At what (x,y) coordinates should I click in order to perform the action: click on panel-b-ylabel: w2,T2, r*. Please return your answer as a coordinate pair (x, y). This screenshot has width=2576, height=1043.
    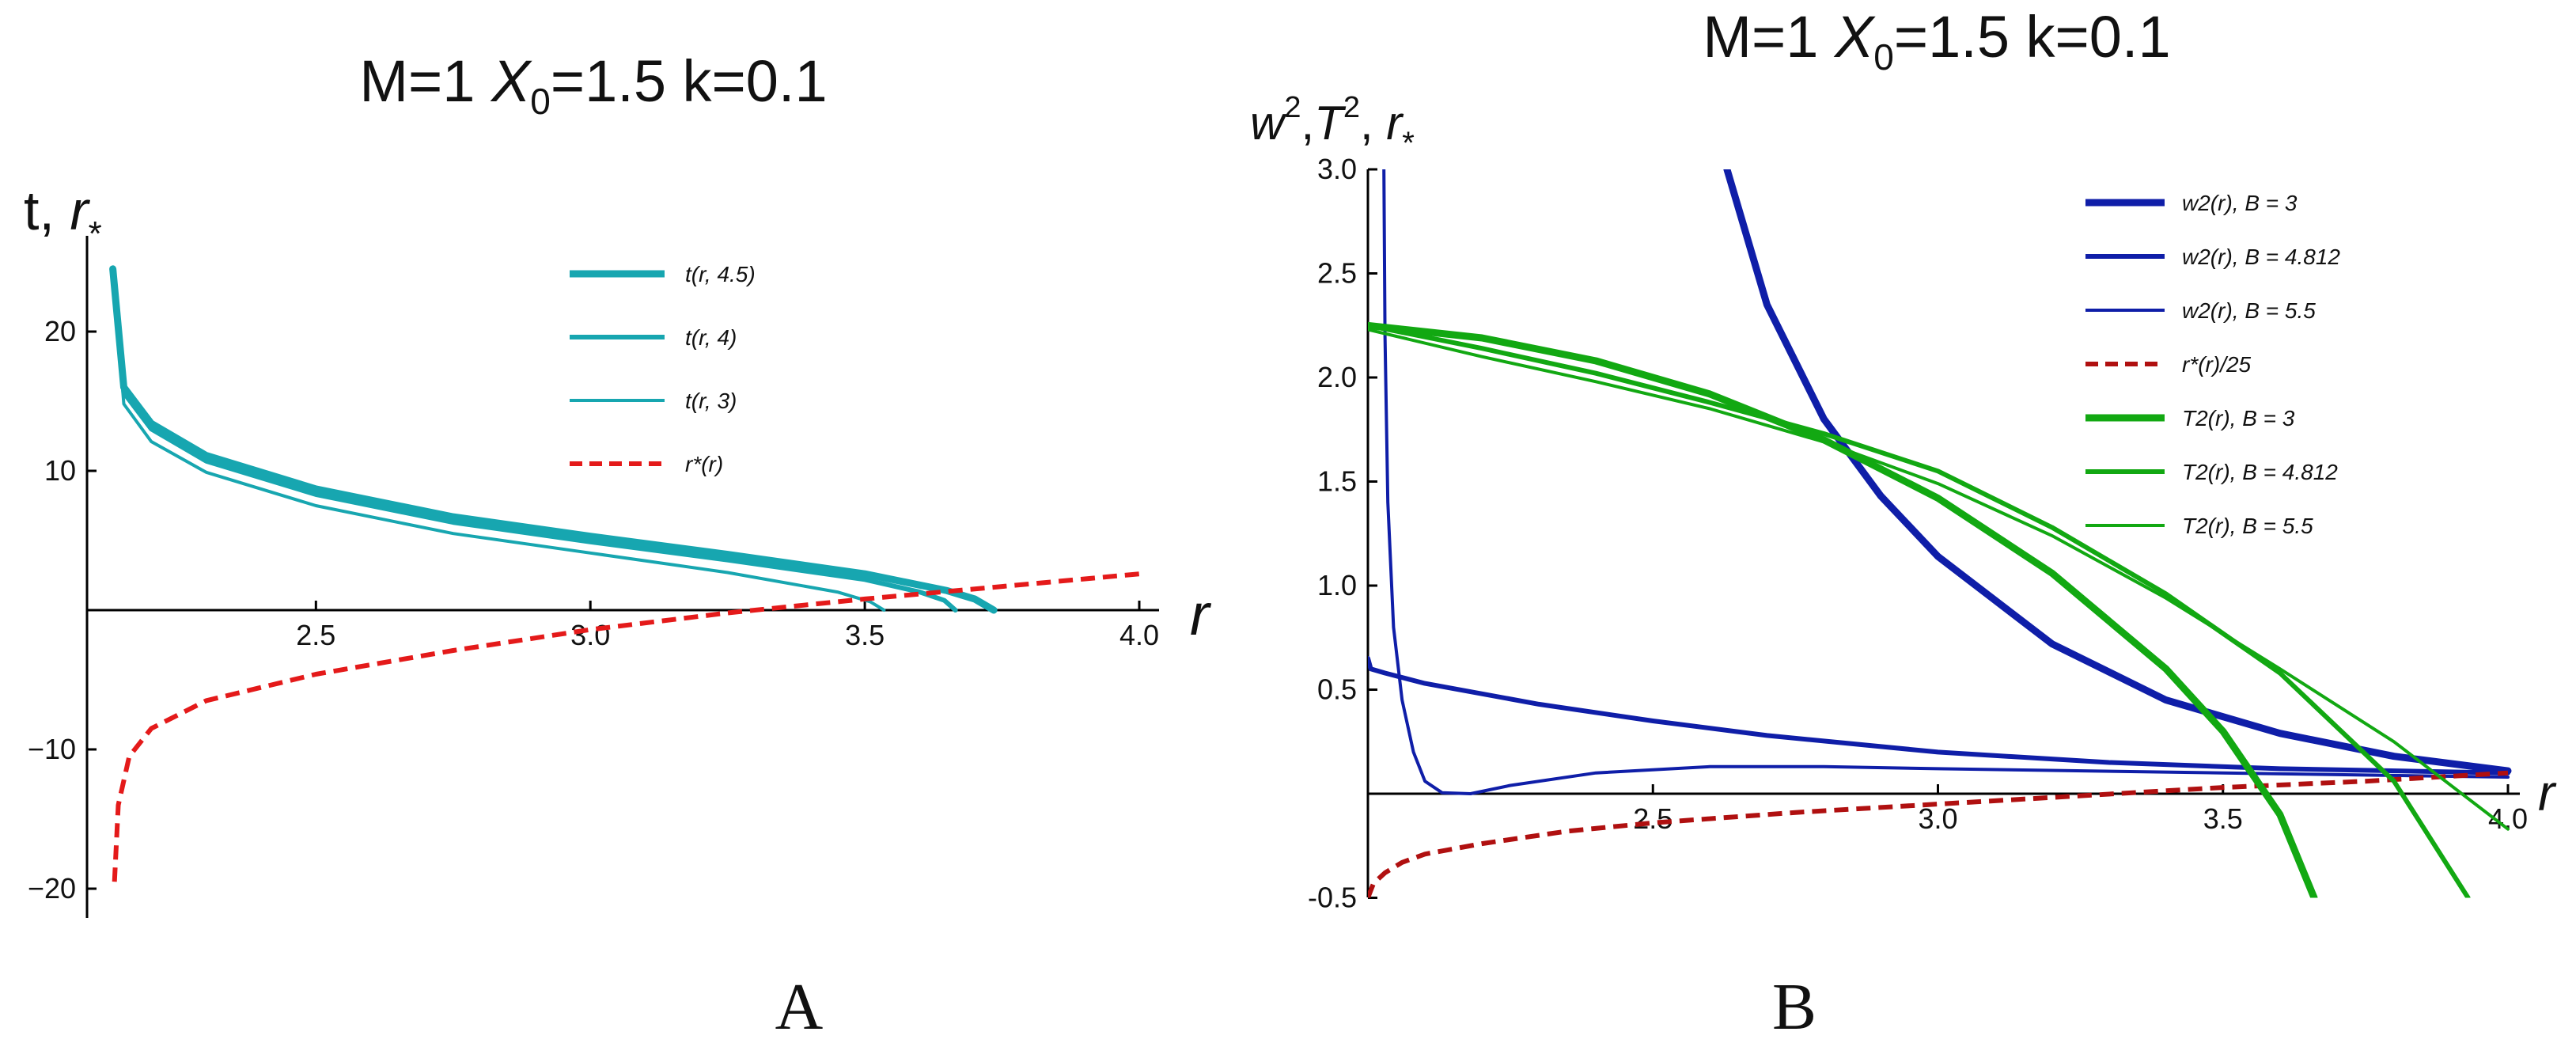
    Looking at the image, I should click on (1332, 126).